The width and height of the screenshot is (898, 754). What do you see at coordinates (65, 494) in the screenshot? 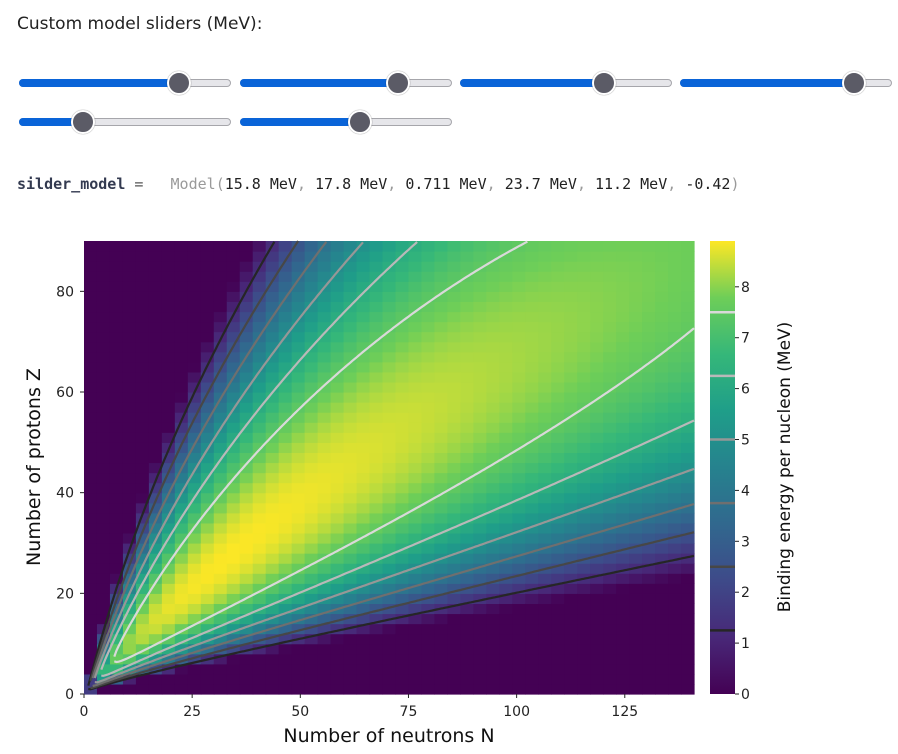
I see `y-tick-label: 40` at bounding box center [65, 494].